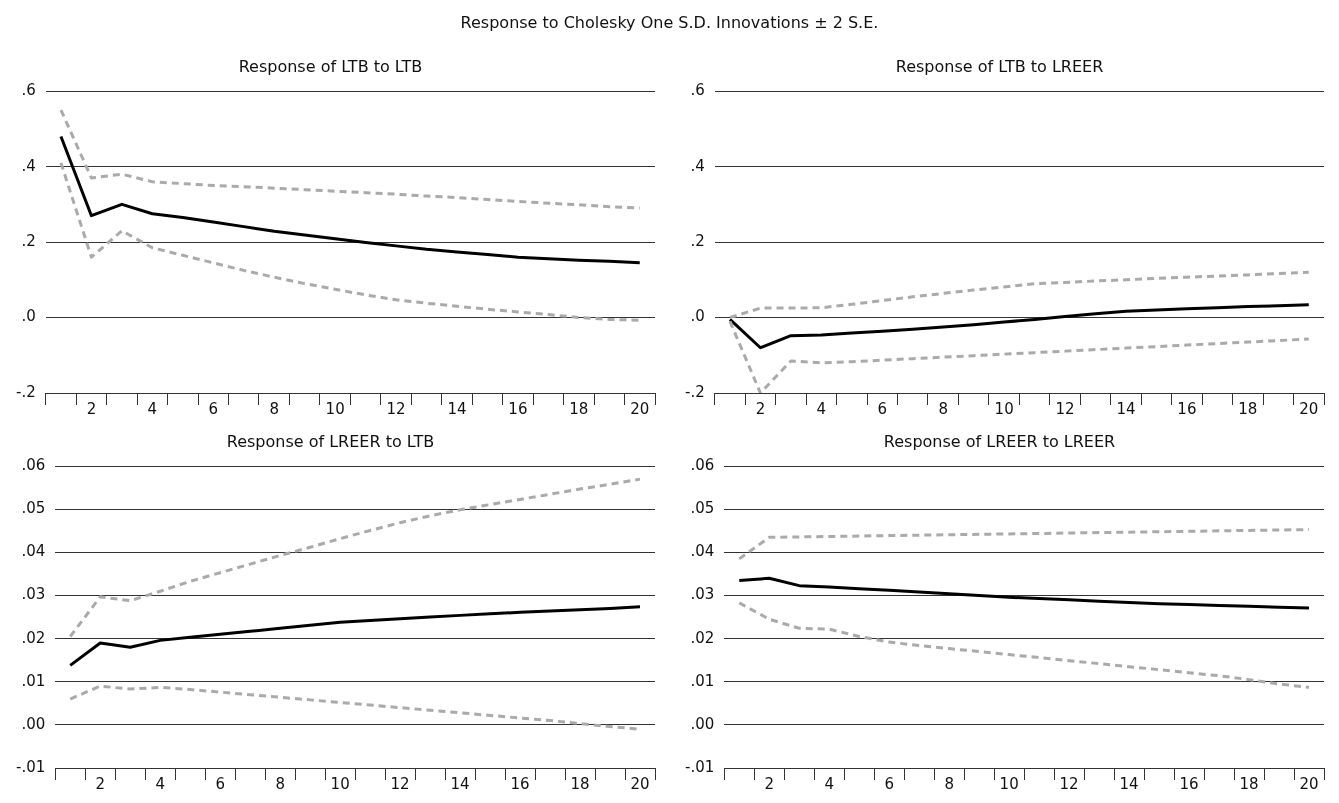 The width and height of the screenshot is (1339, 803). What do you see at coordinates (330, 66) in the screenshot?
I see `chart-title: Response of LTB to LTB` at bounding box center [330, 66].